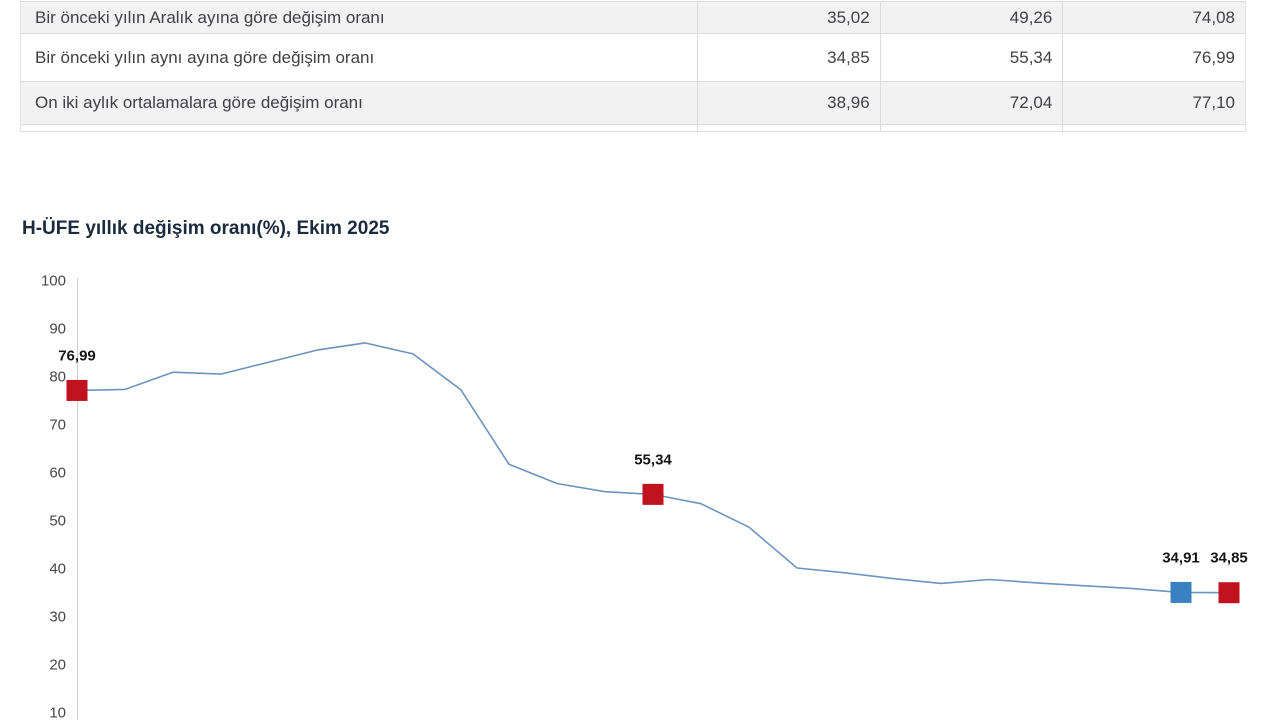  What do you see at coordinates (788, 57) in the screenshot?
I see `row-value: 34,85` at bounding box center [788, 57].